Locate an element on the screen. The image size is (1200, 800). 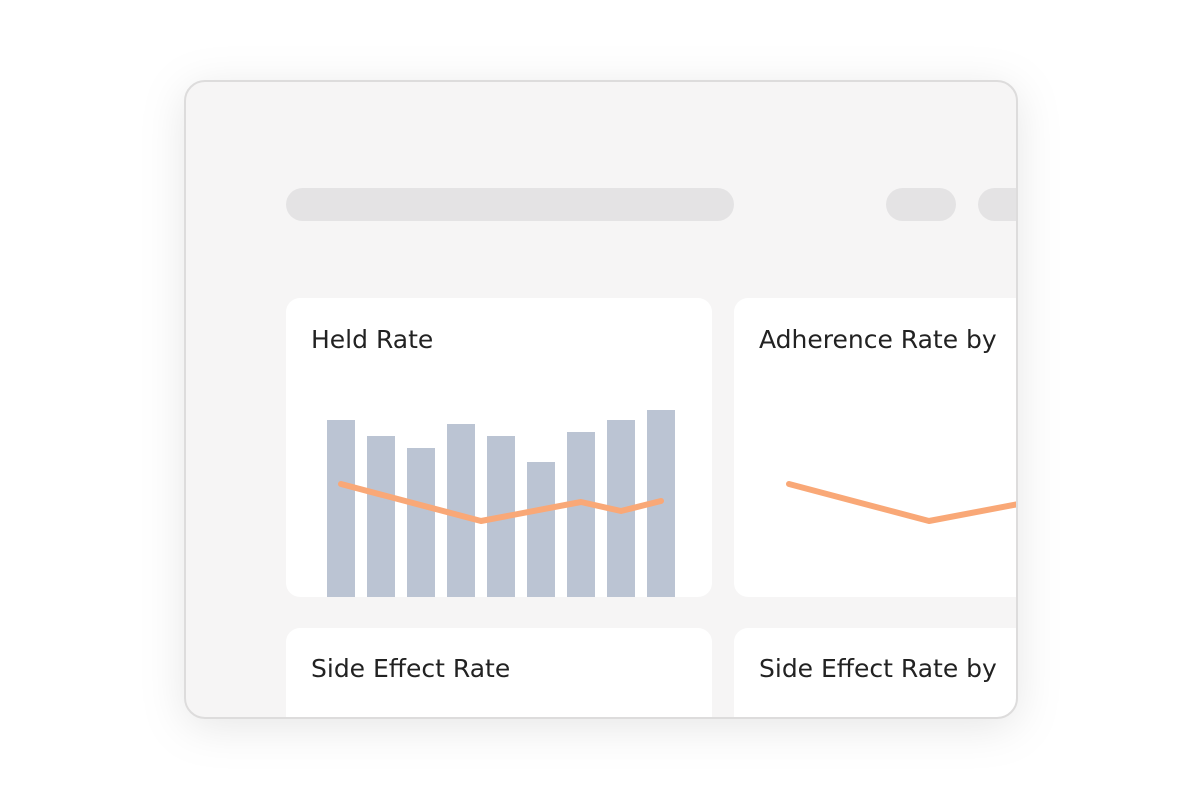
card-title: Adherence Rate by is located at coordinates (878, 339).